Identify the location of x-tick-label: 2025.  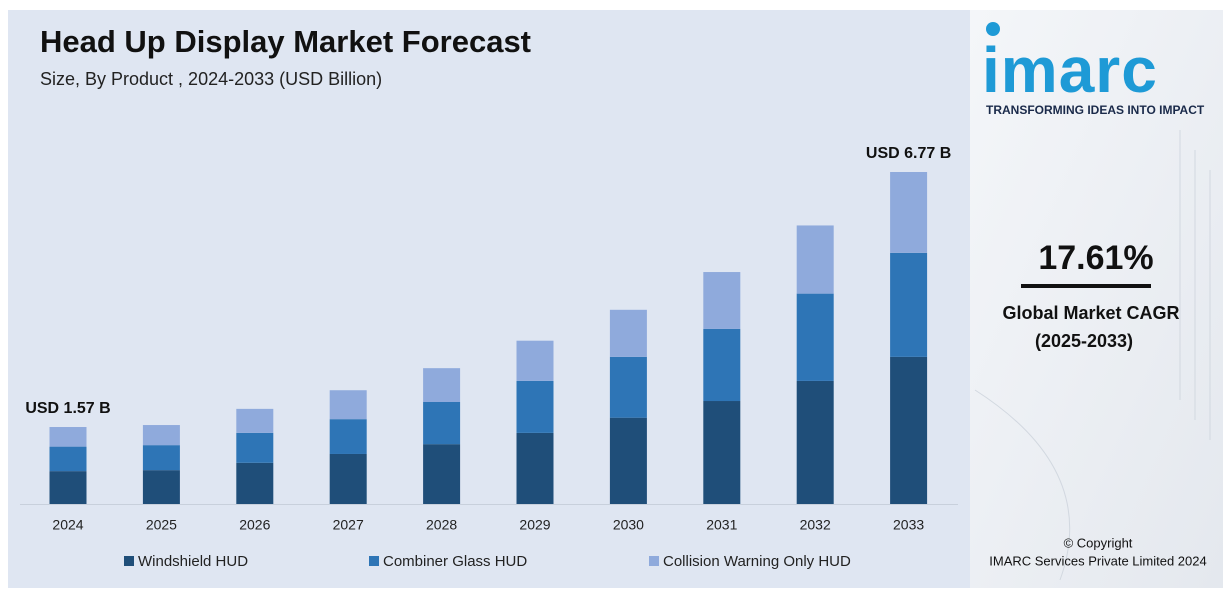
(161, 525).